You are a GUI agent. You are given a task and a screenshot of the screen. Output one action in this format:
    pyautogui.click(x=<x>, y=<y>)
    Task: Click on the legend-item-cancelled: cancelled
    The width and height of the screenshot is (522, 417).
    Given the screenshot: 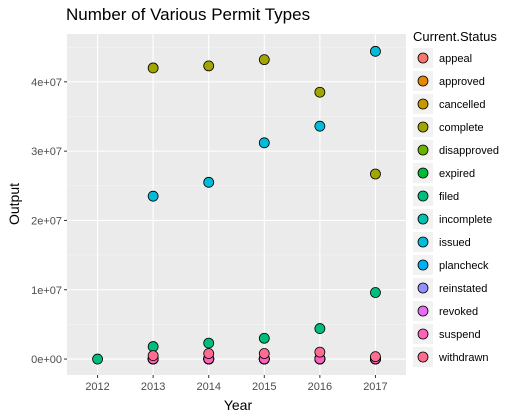 What is the action you would take?
    pyautogui.click(x=449, y=104)
    